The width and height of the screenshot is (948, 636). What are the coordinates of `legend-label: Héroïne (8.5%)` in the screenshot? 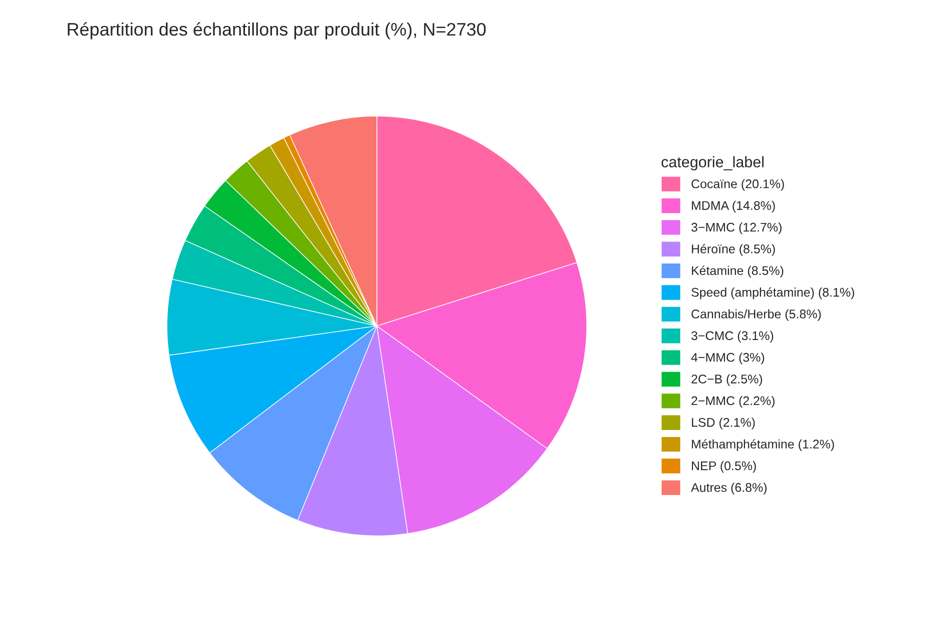 It's located at (733, 250).